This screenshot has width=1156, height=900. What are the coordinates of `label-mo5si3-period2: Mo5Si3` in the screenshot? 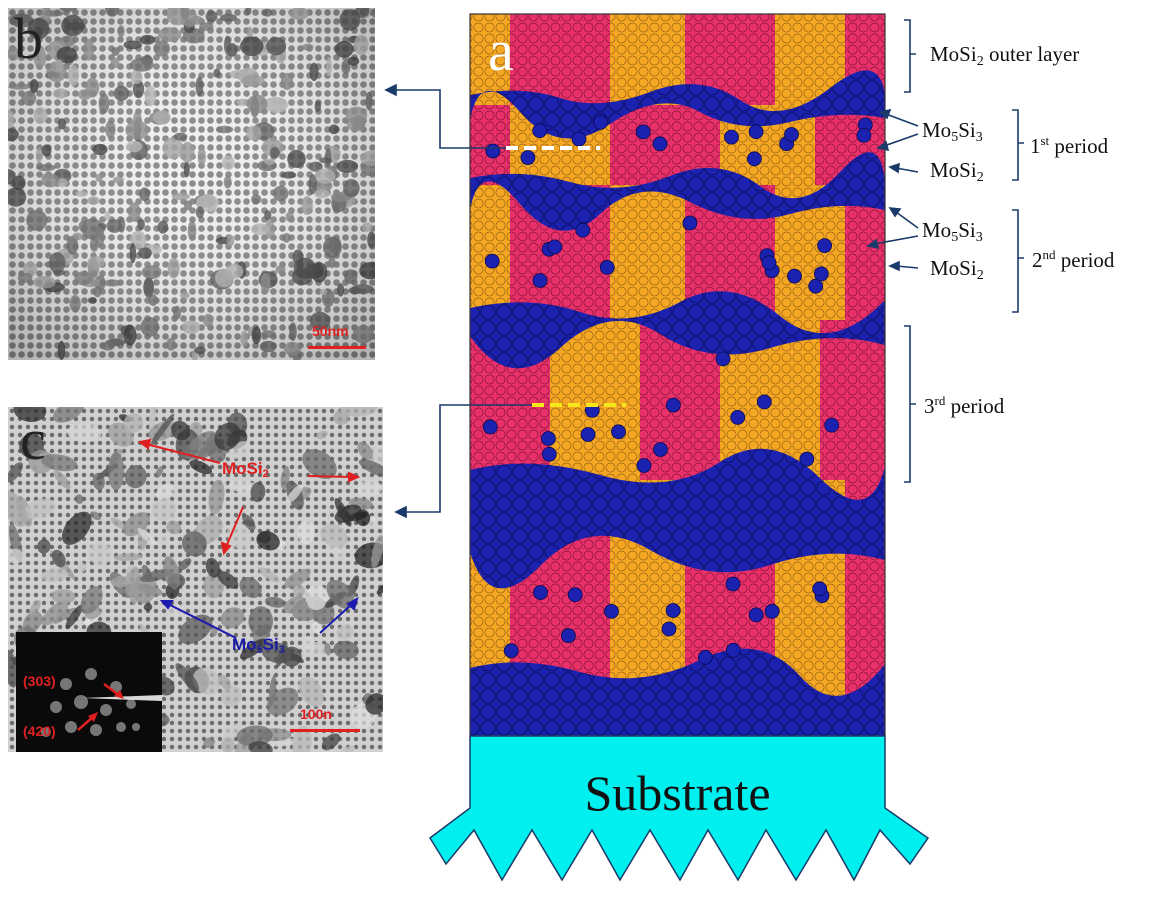 It's located at (952, 231).